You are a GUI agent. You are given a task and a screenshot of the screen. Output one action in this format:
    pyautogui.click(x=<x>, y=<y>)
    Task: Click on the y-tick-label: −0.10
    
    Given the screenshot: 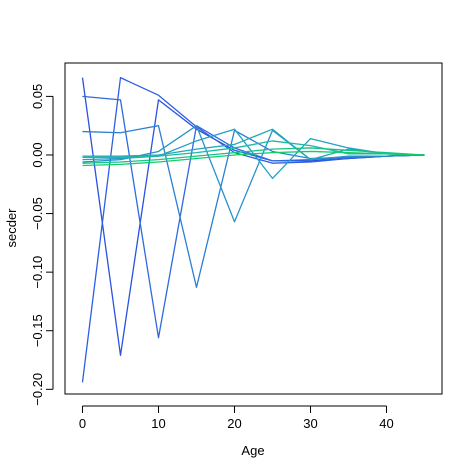 What is the action you would take?
    pyautogui.click(x=37, y=272)
    